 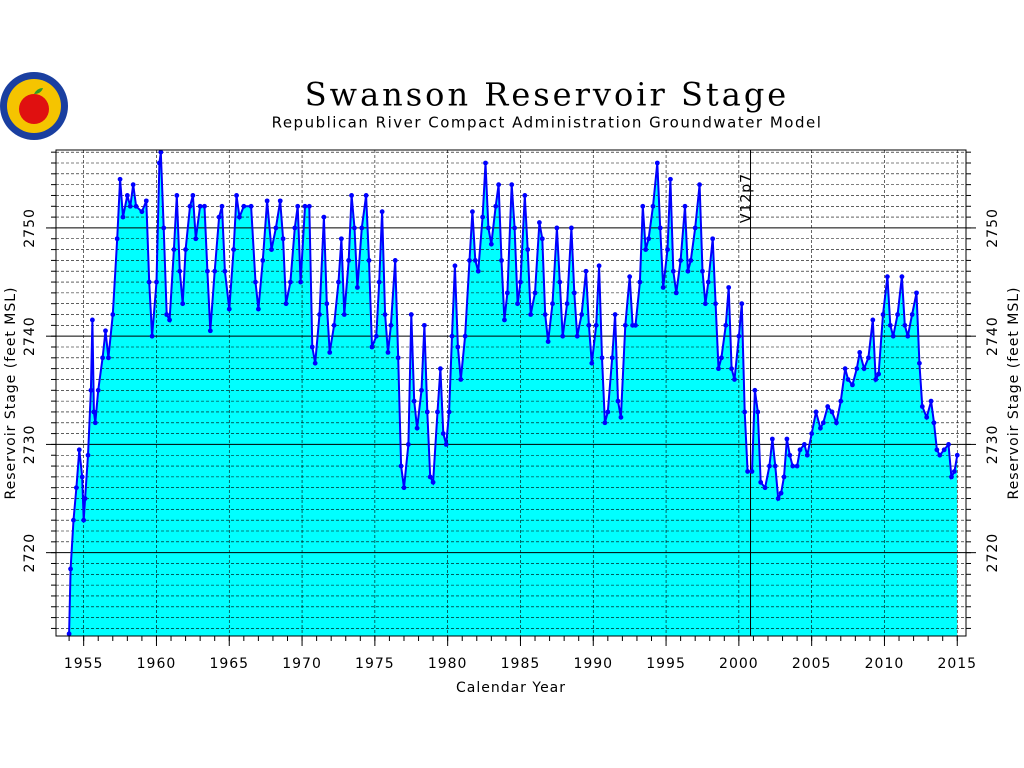 I want to click on y2-tick-label: 2750, so click(x=993, y=228).